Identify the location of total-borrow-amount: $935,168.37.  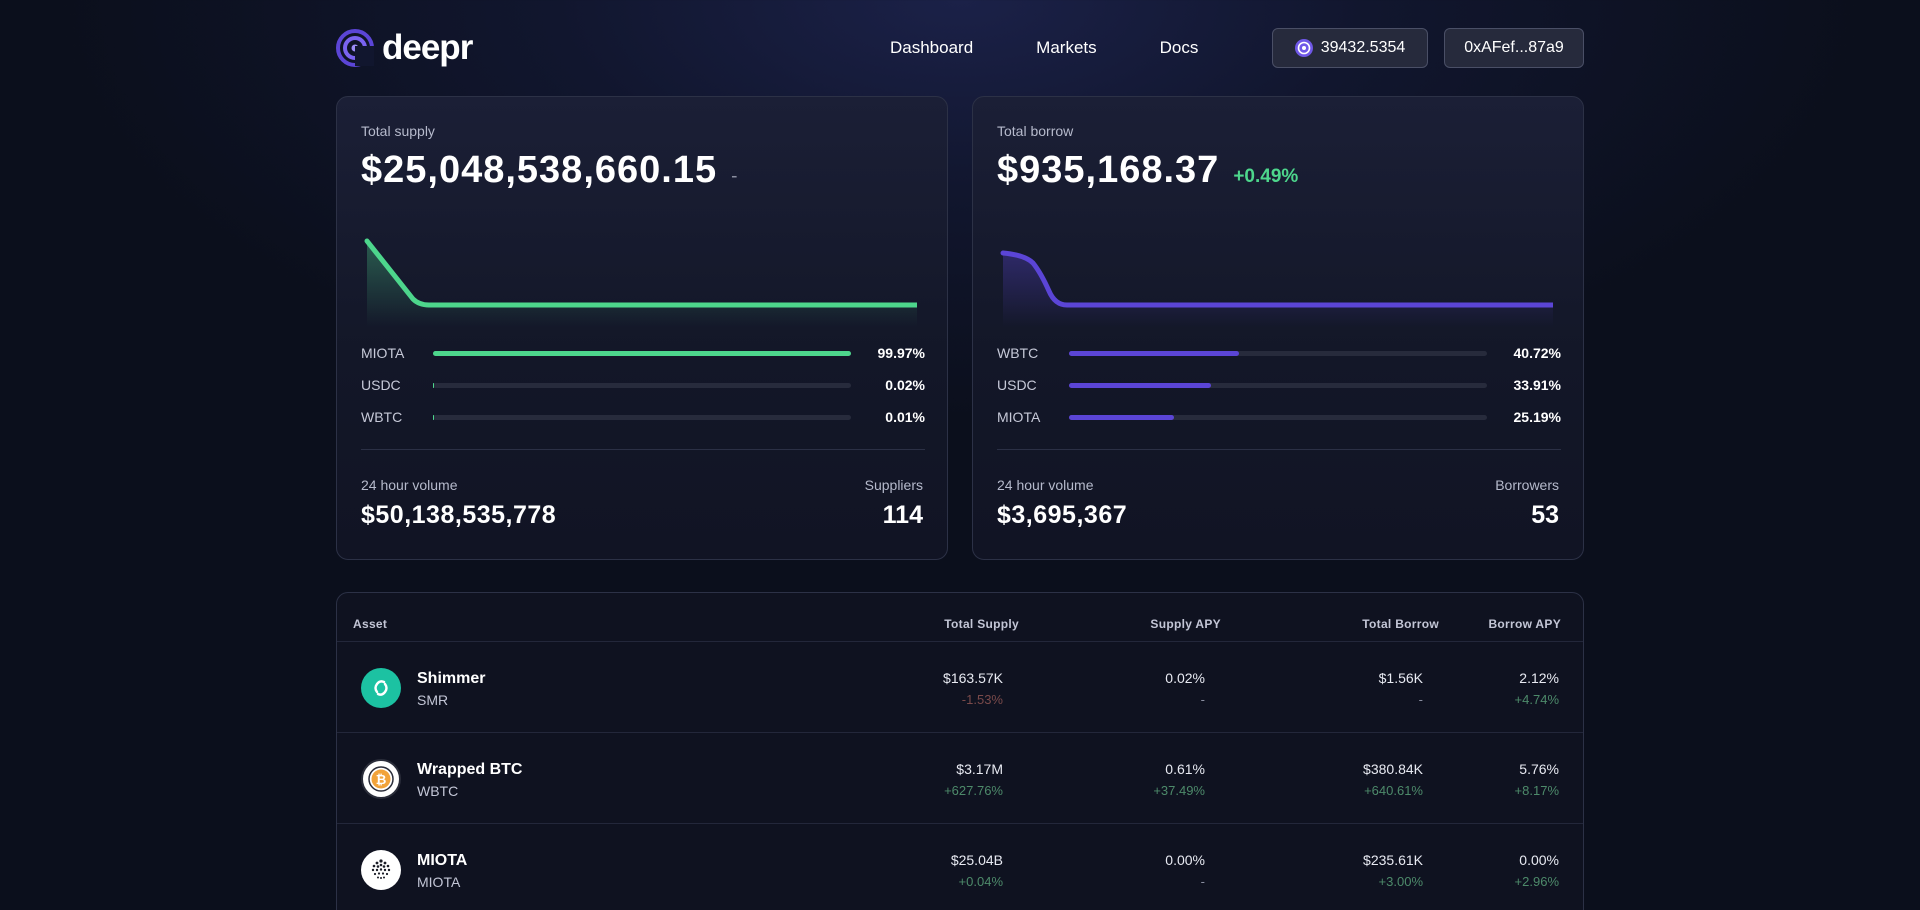
(1108, 170).